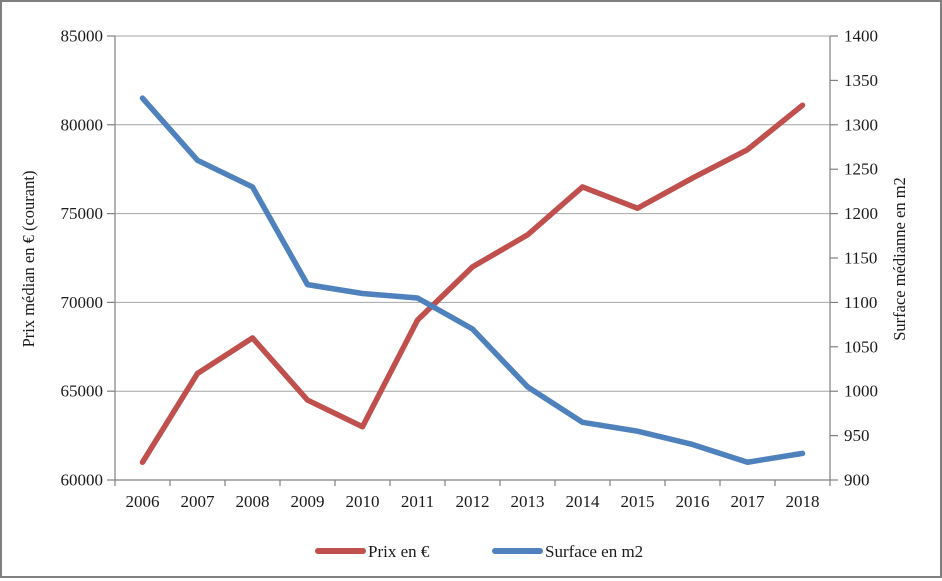 The image size is (942, 581). Describe the element at coordinates (198, 501) in the screenshot. I see `x-axis-tick-label: 2007` at that location.